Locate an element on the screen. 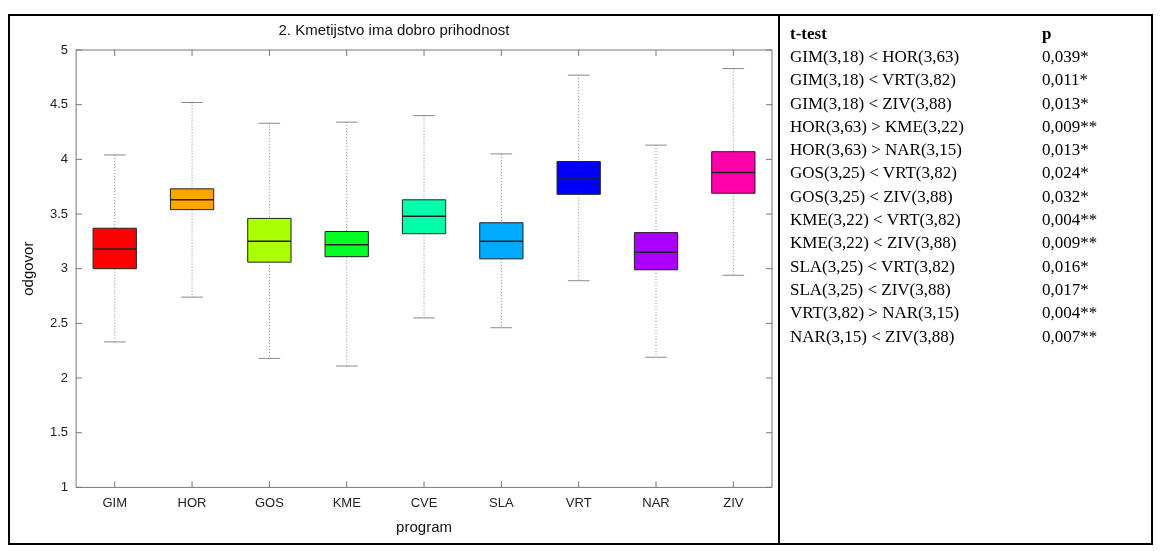  text: 0,011* is located at coordinates (1066, 80).